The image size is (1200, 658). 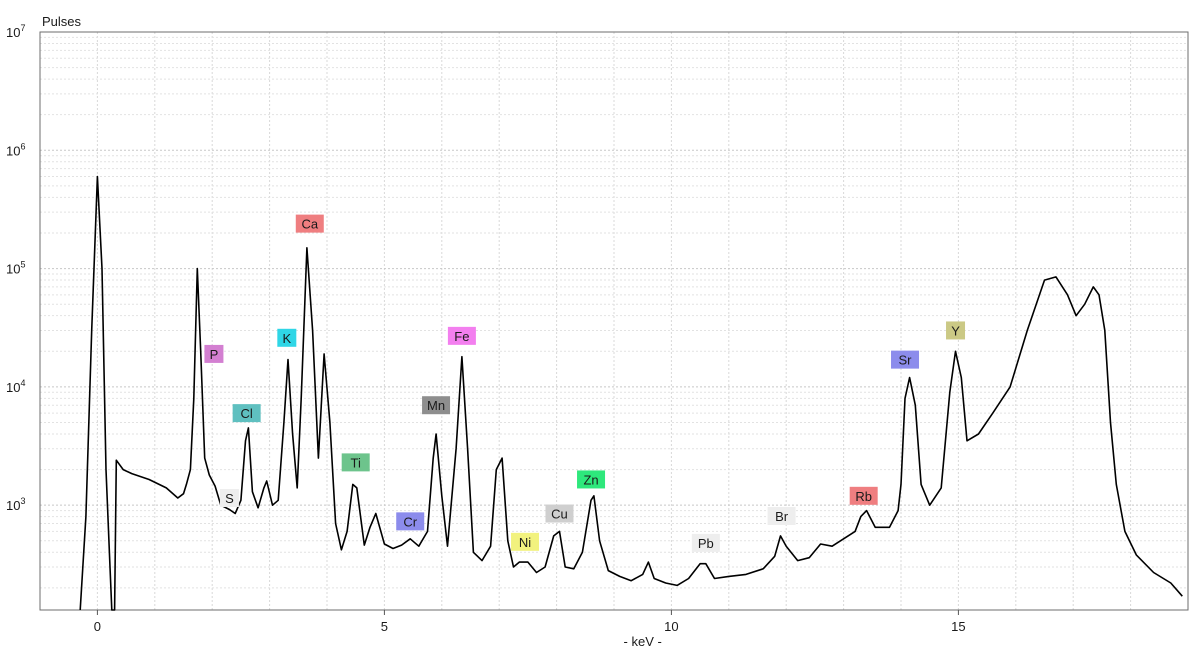 I want to click on element-label-text: P, so click(x=214, y=354).